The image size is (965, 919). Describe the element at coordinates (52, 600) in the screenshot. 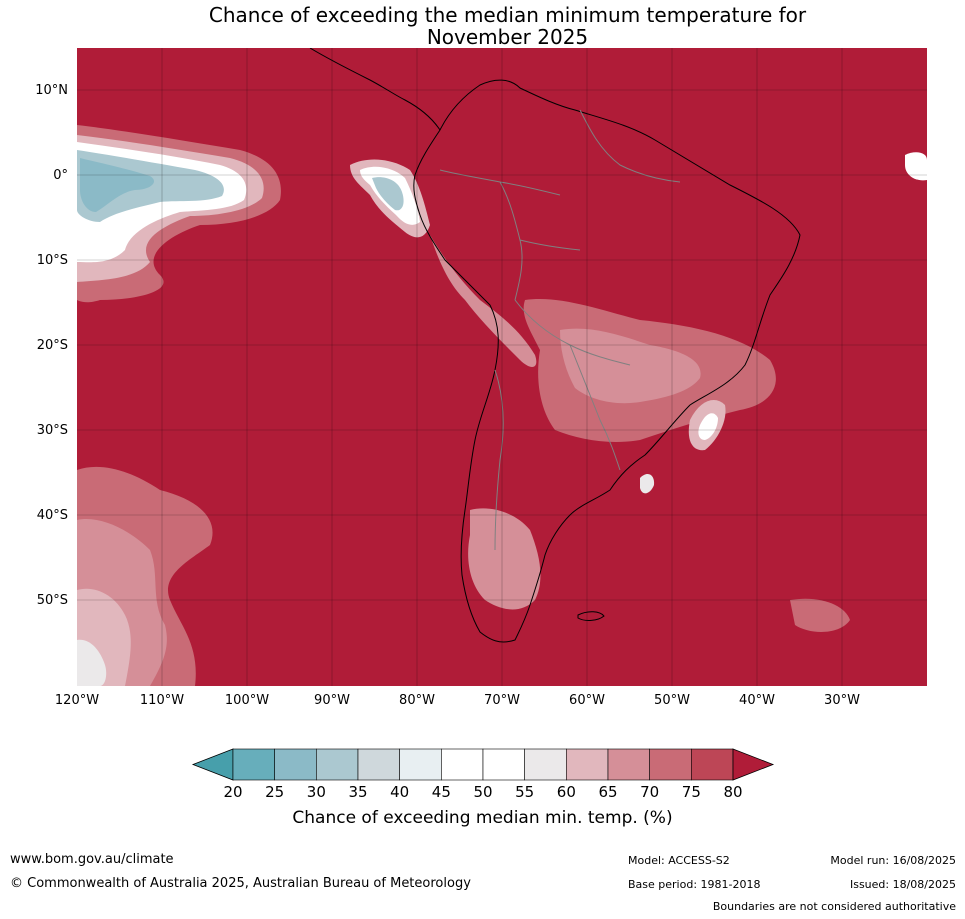

I see `lat-label-50s: 50°S` at that location.